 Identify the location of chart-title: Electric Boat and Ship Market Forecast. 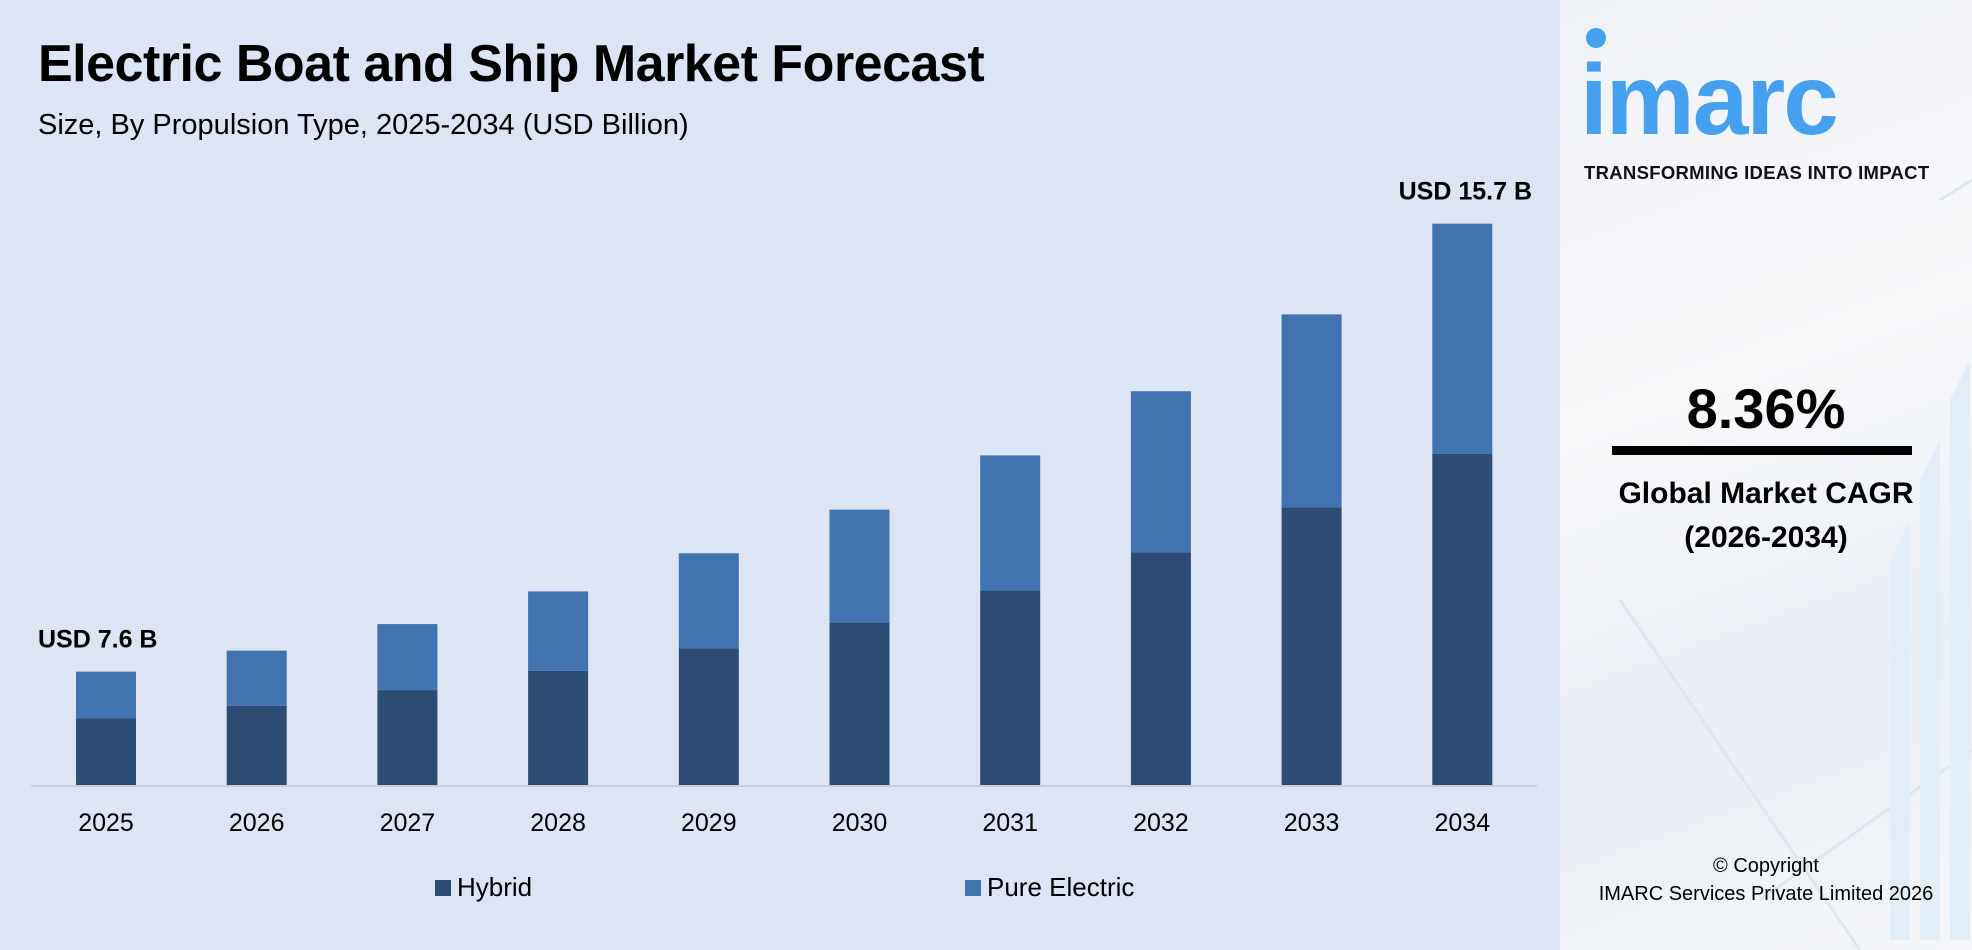
(511, 64).